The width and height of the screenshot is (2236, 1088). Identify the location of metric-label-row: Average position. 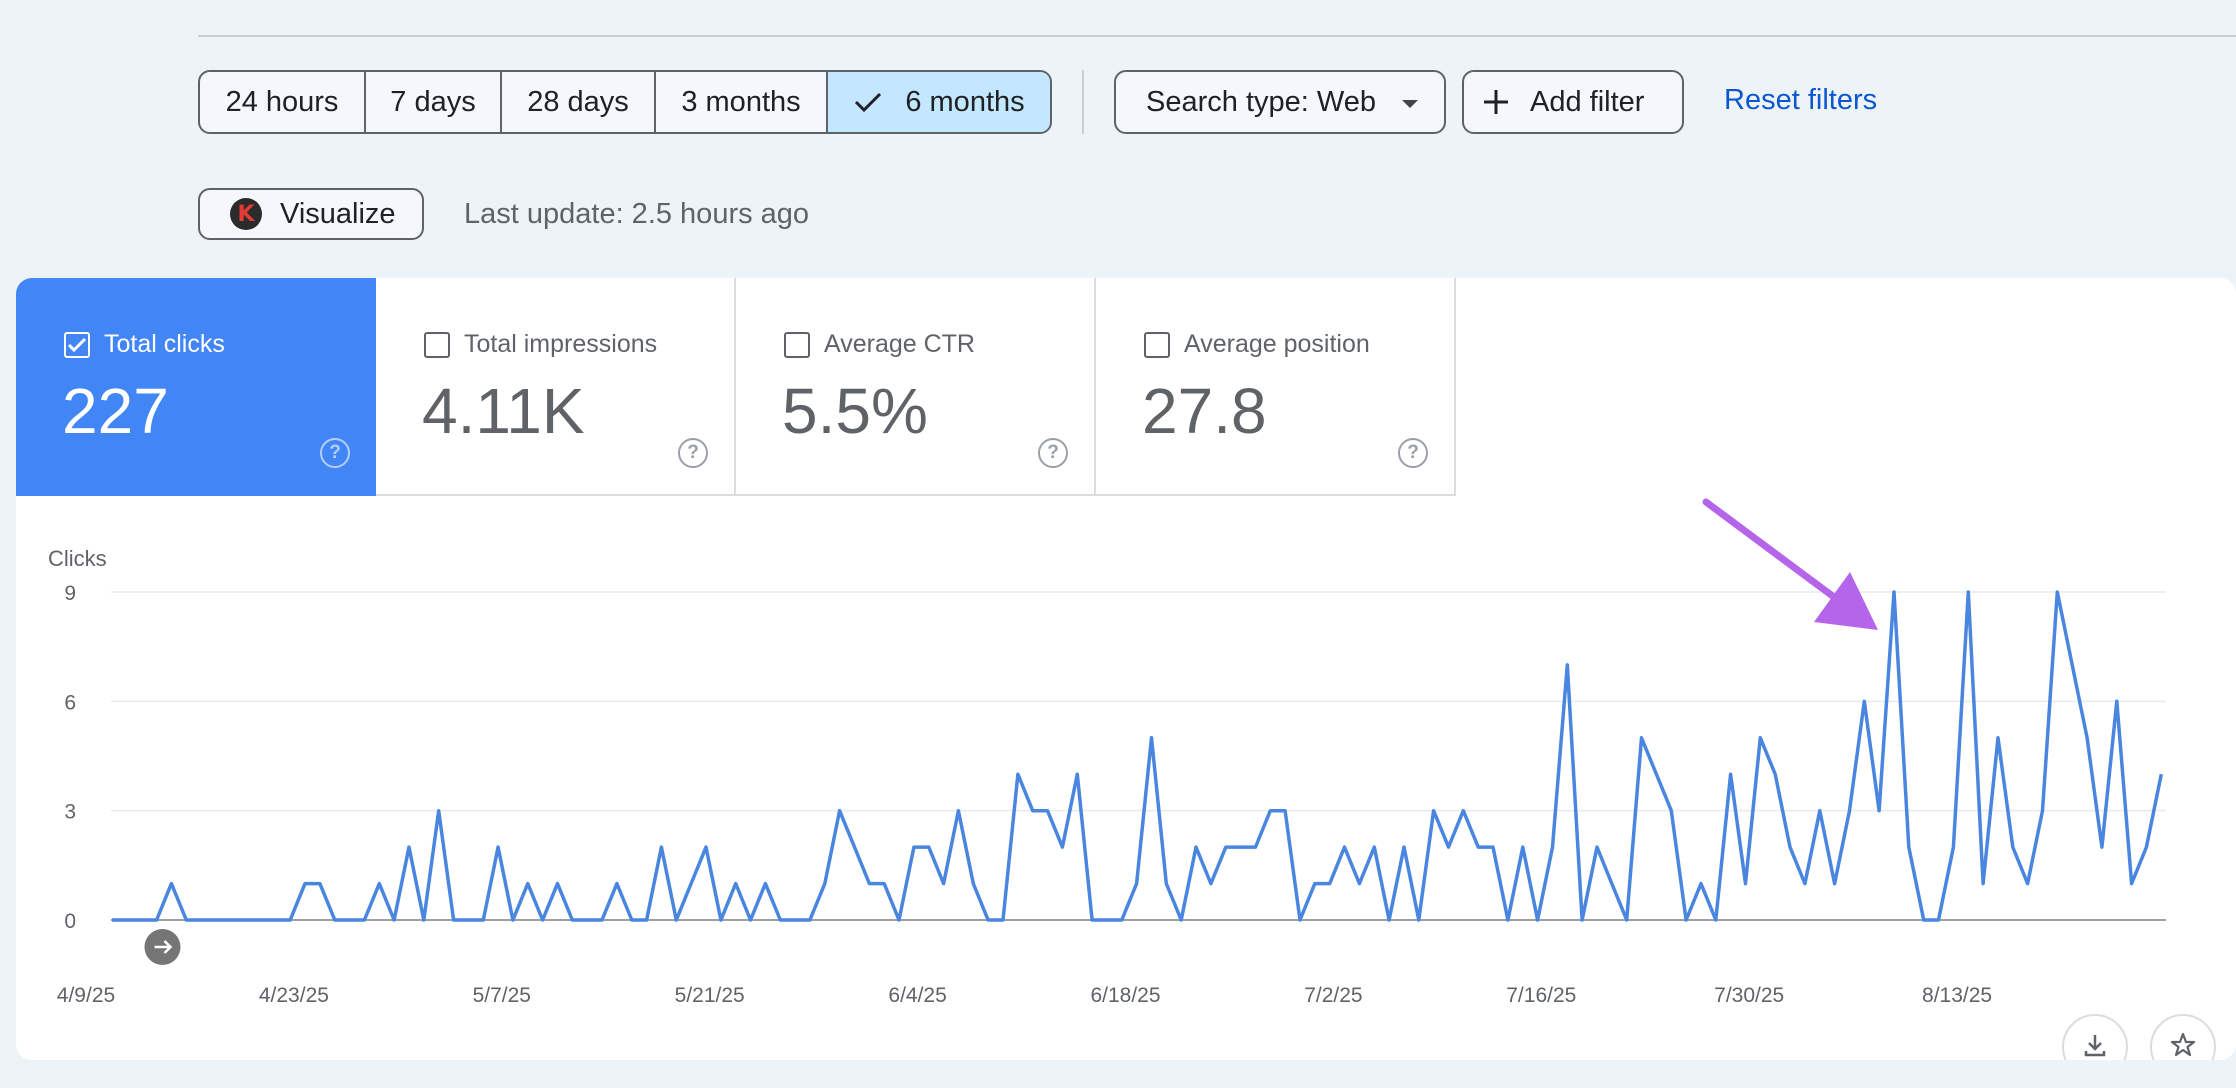
(1257, 344).